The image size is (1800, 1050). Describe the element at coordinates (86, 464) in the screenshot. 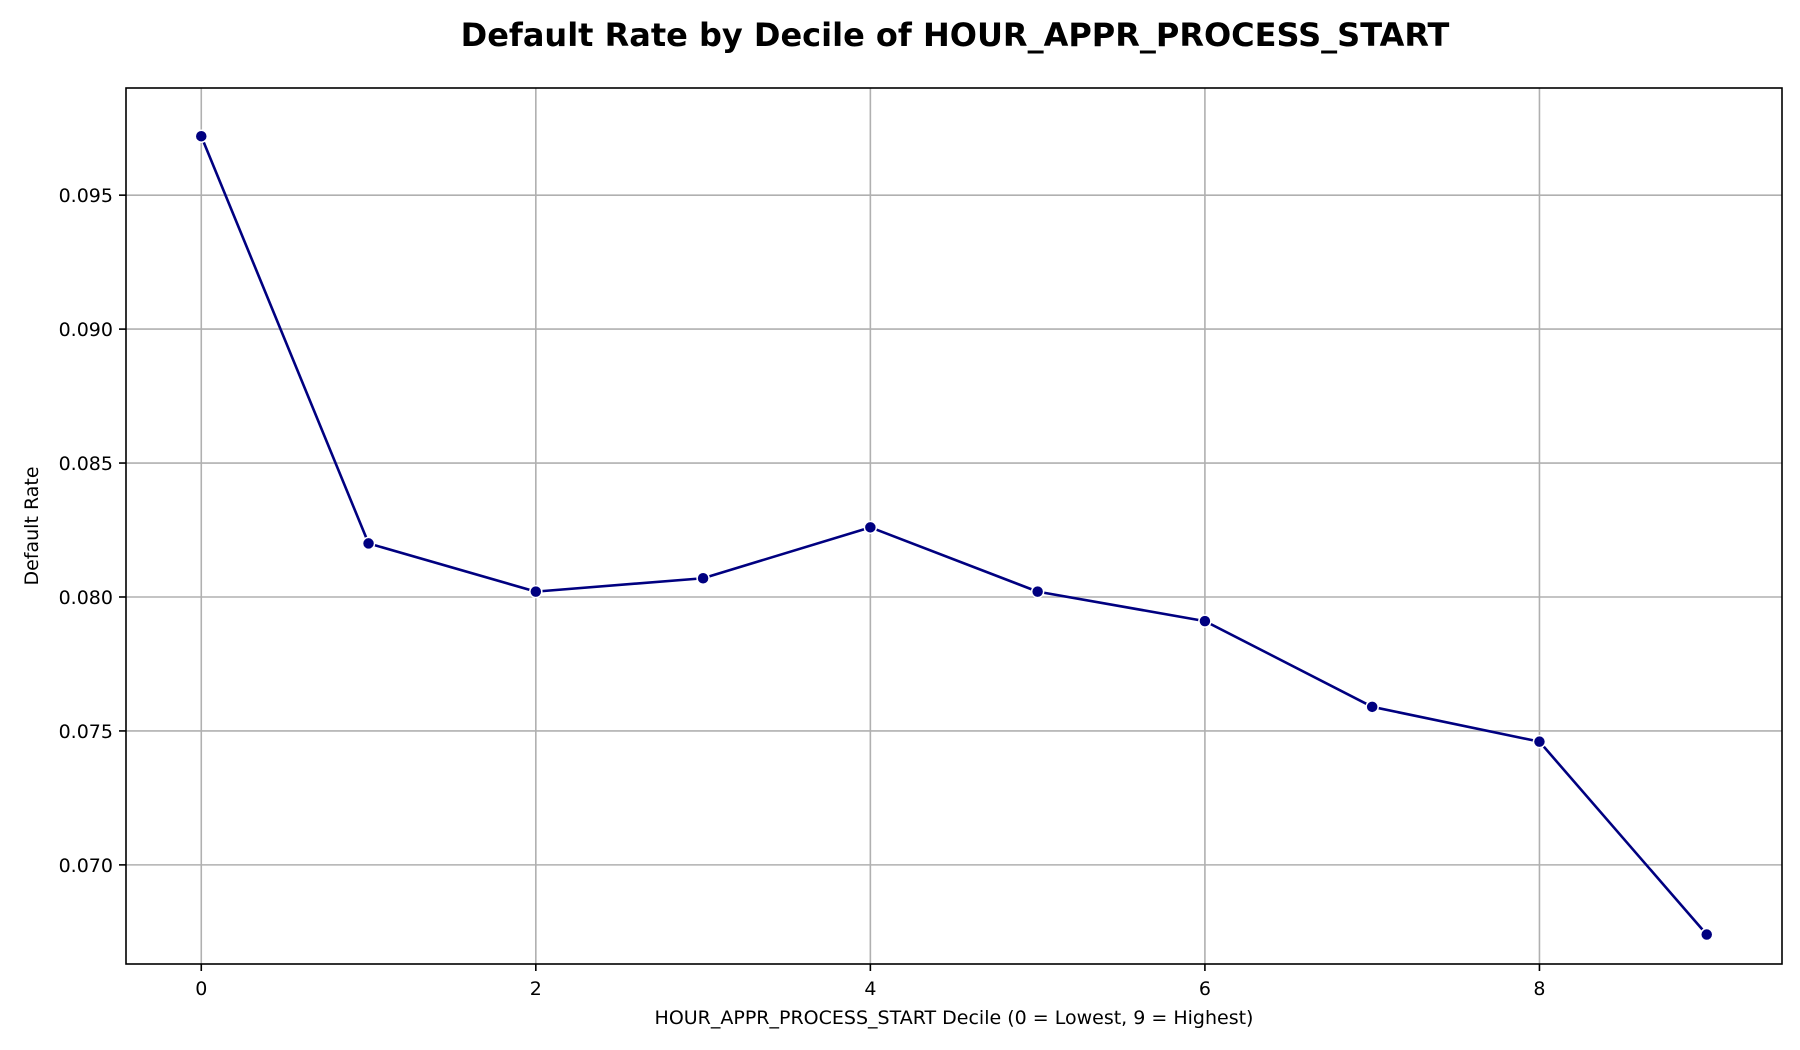

I see `y-tick-label: 0.085` at that location.